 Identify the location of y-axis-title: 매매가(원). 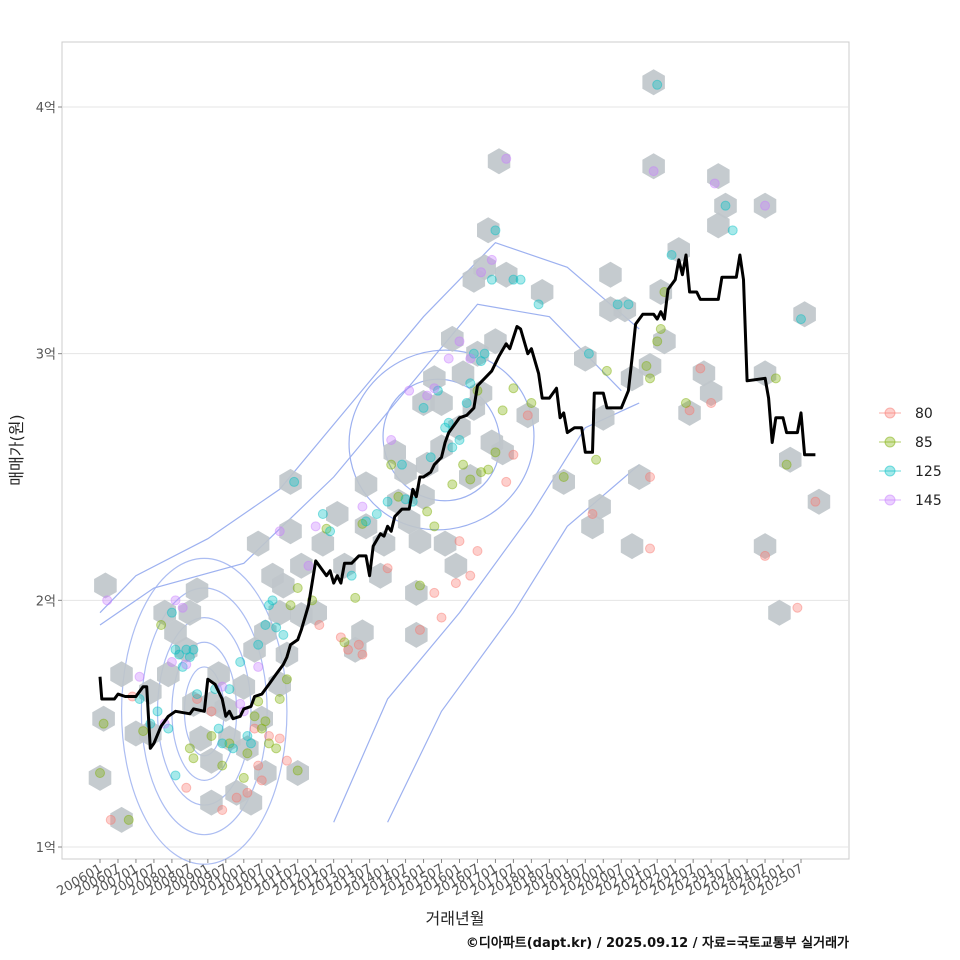
(16, 449).